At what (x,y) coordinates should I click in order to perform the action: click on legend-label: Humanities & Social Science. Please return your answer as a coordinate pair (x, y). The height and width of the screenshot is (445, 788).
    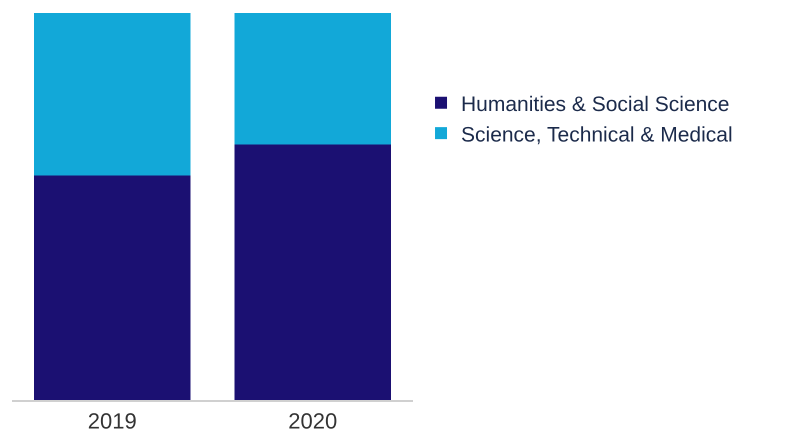
    Looking at the image, I should click on (595, 104).